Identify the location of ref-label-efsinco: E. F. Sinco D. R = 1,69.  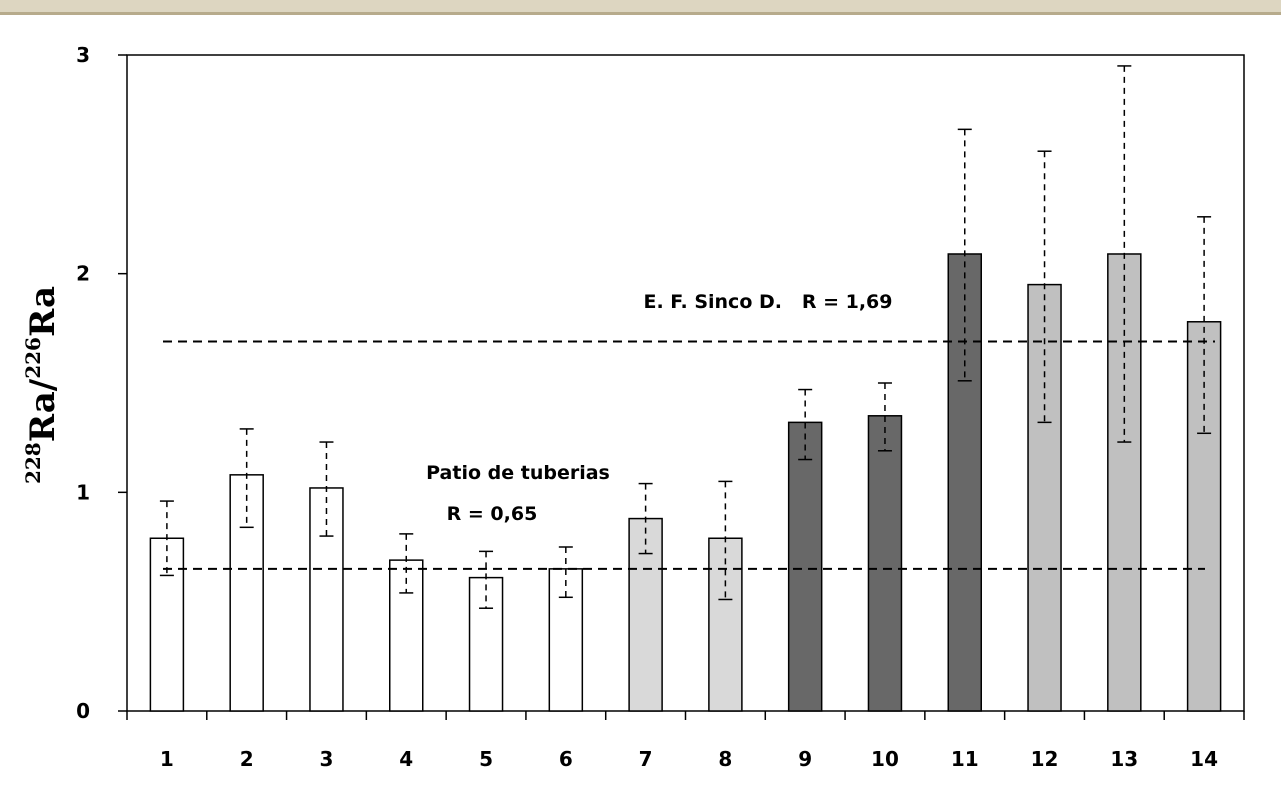
(768, 302).